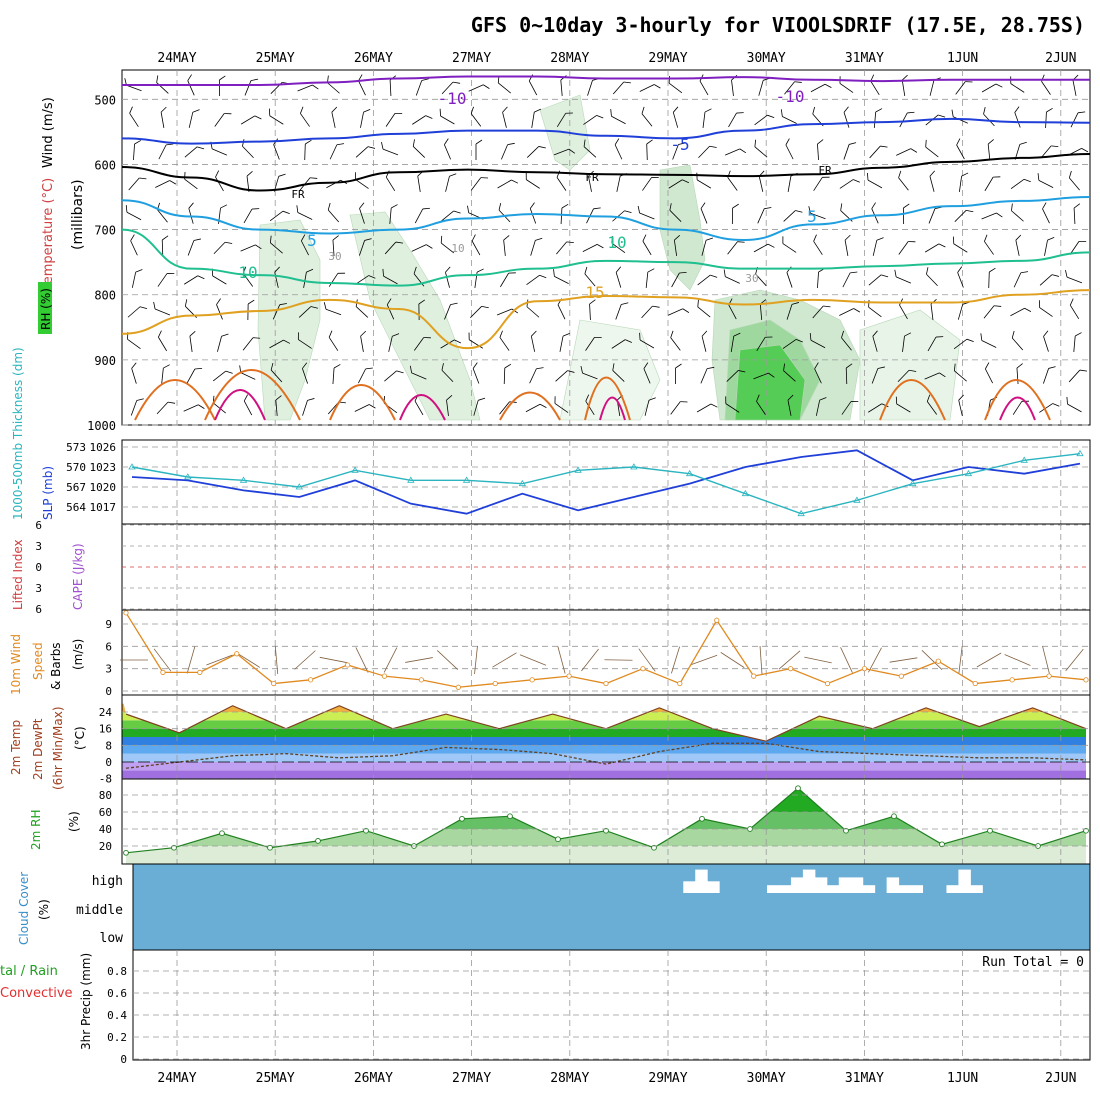 The width and height of the screenshot is (1100, 1100). I want to click on temp-color-band, so click(604, 732).